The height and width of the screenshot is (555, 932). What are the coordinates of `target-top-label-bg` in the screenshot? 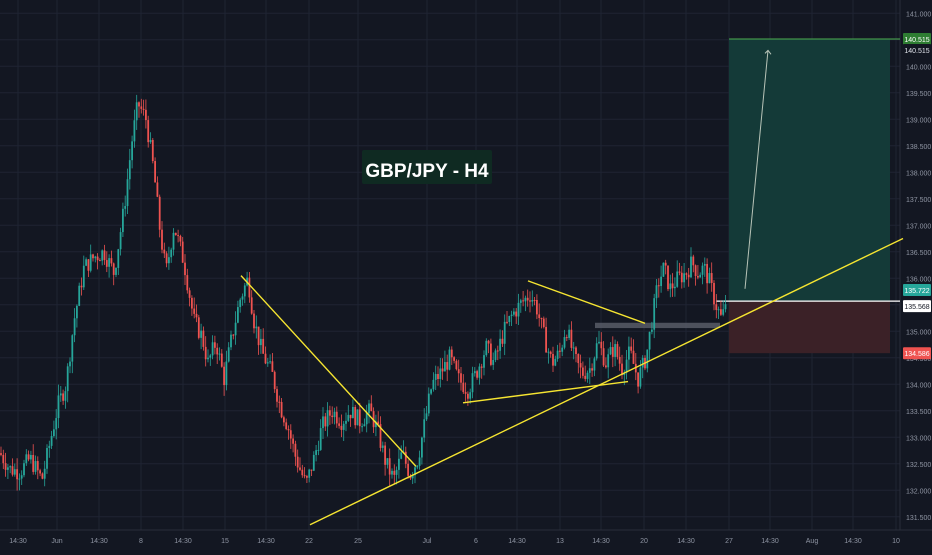 It's located at (917, 38).